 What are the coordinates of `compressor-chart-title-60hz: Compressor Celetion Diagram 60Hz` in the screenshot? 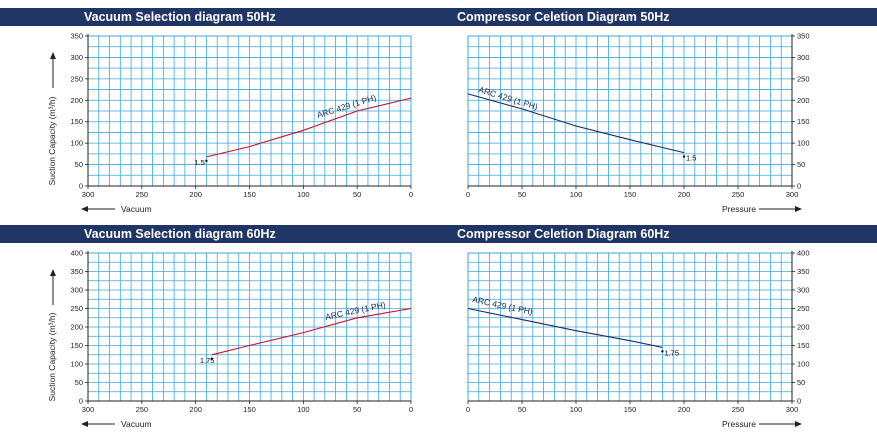 It's located at (563, 234).